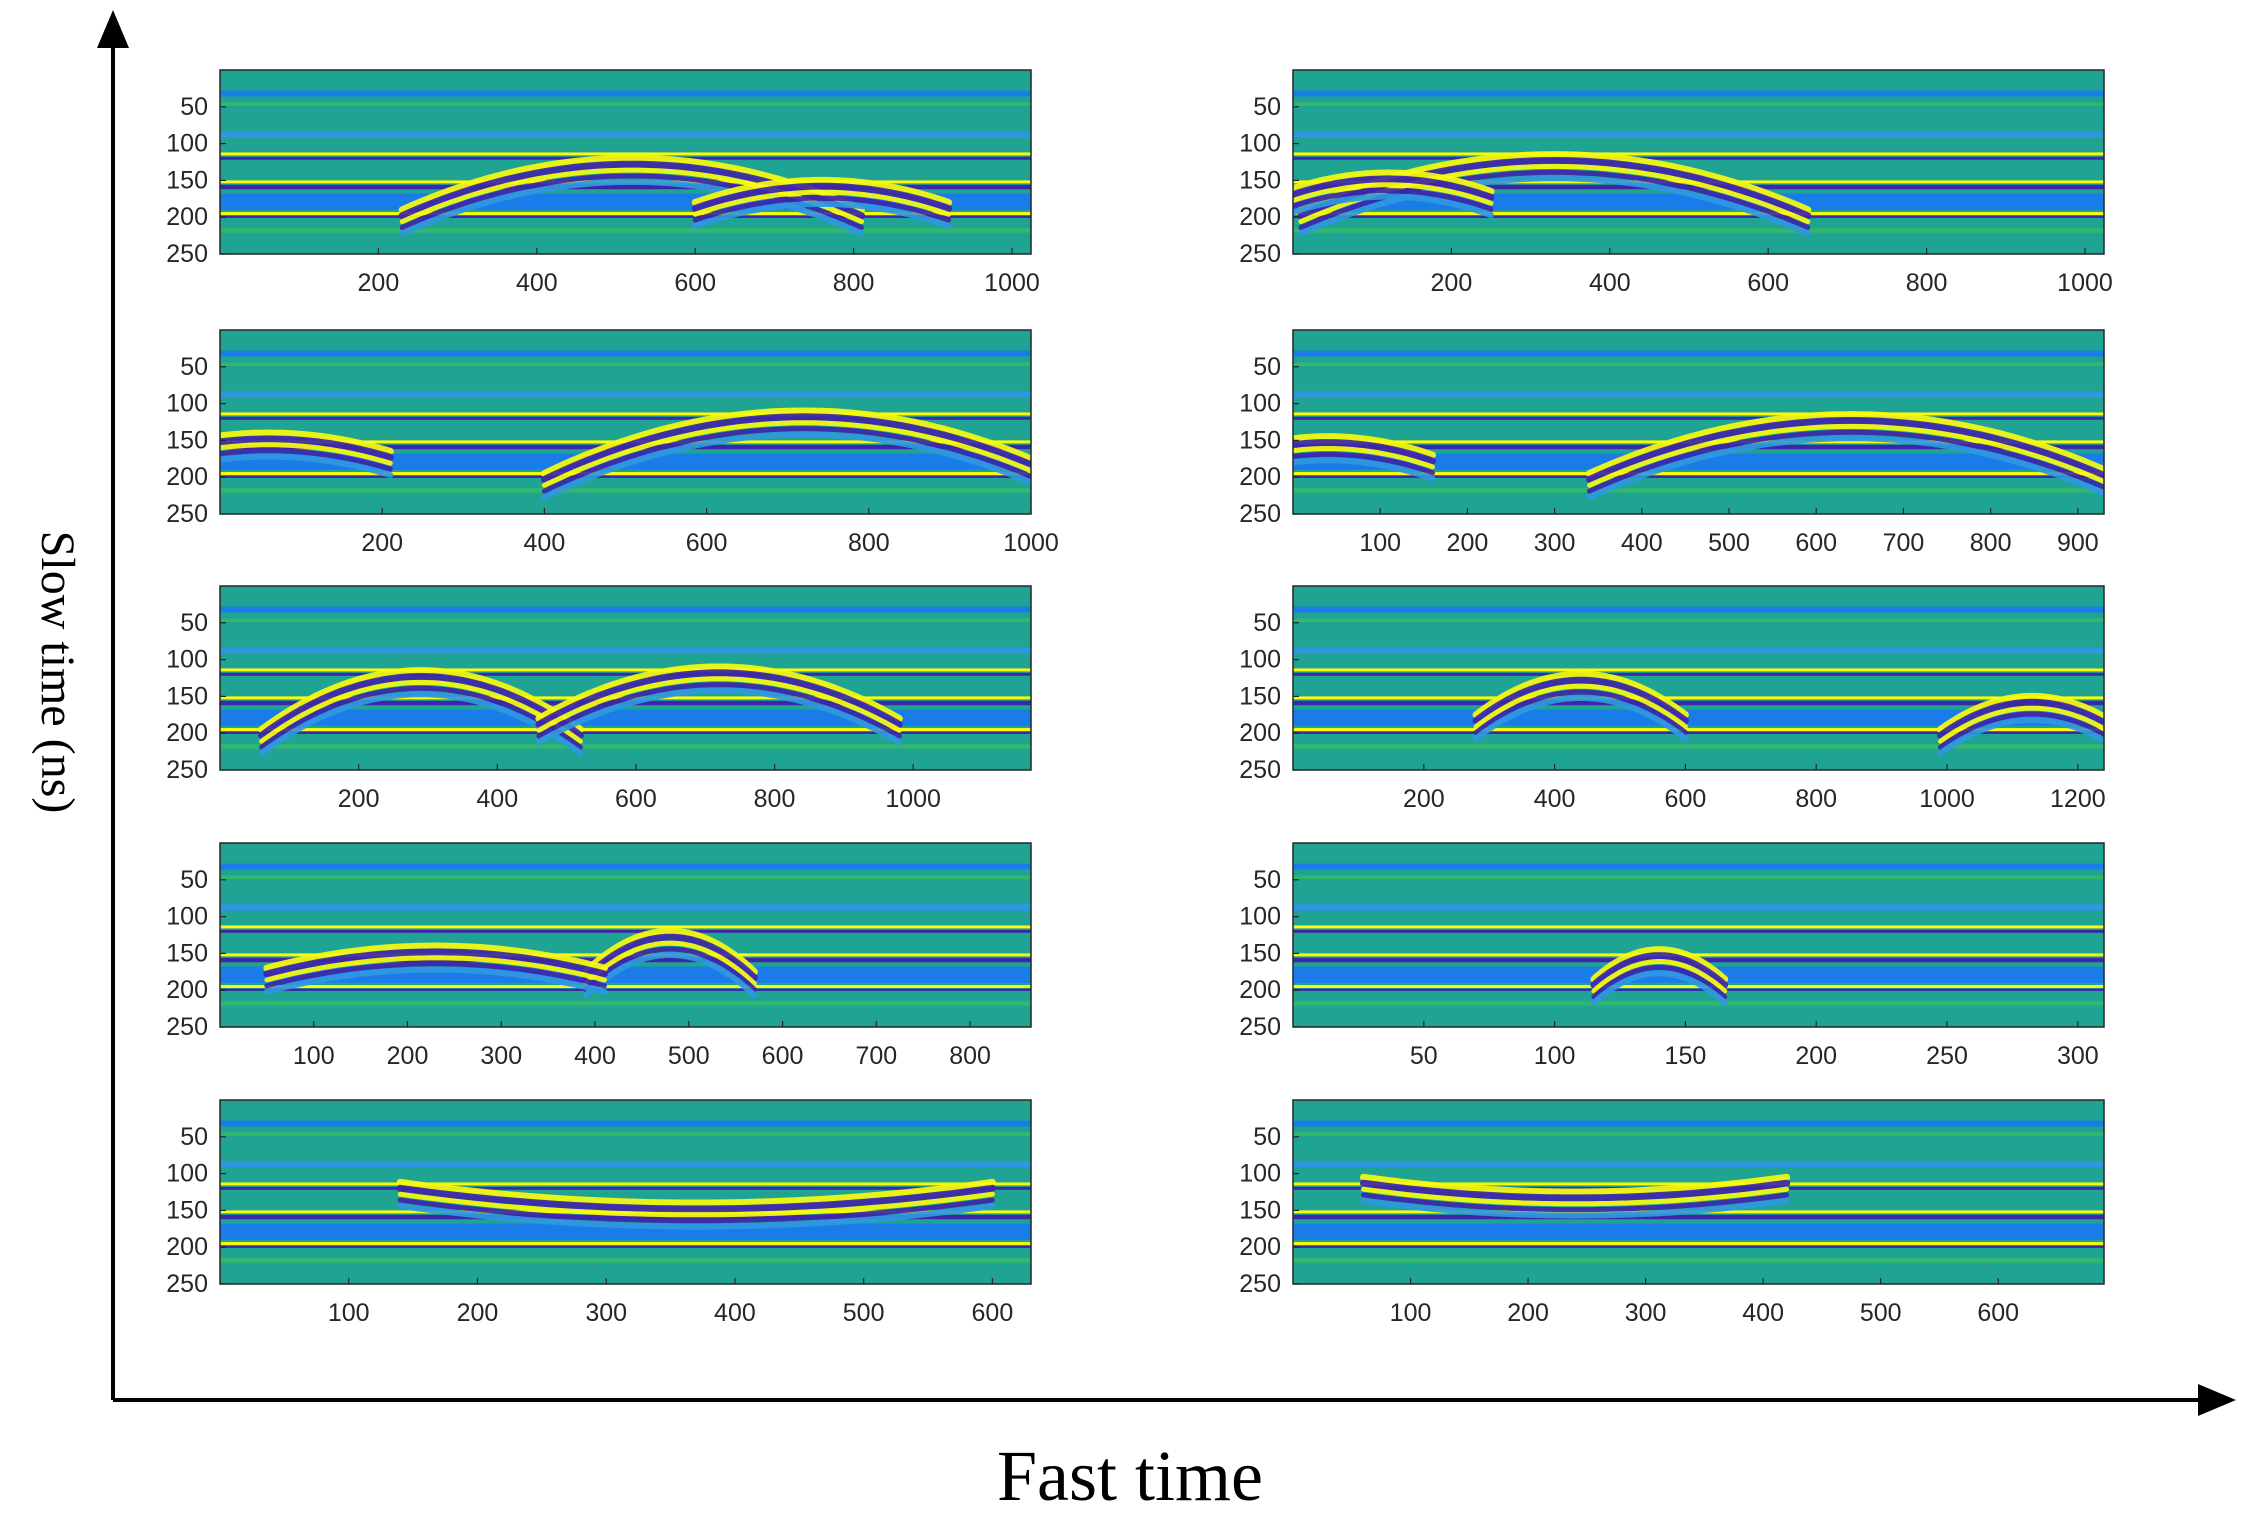 The width and height of the screenshot is (2248, 1518). Describe the element at coordinates (1686, 1056) in the screenshot. I see `x-tick-label: 150` at that location.